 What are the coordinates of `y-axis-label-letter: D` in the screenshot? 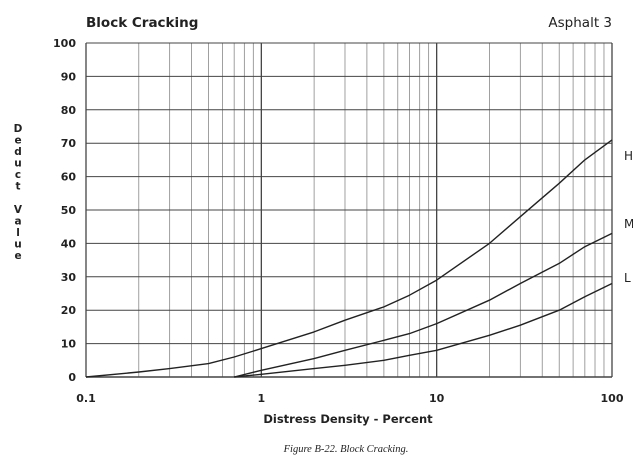 It's located at (18, 129).